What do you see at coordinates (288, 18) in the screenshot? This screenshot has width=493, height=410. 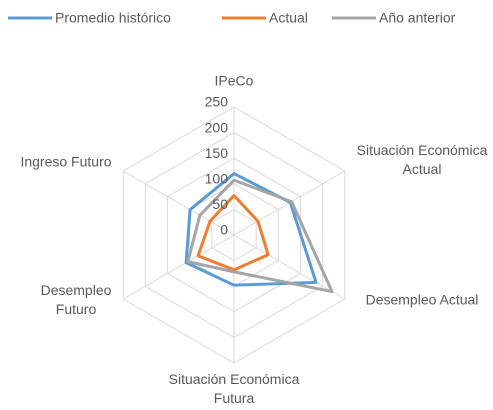 I see `legend-label: Actual` at bounding box center [288, 18].